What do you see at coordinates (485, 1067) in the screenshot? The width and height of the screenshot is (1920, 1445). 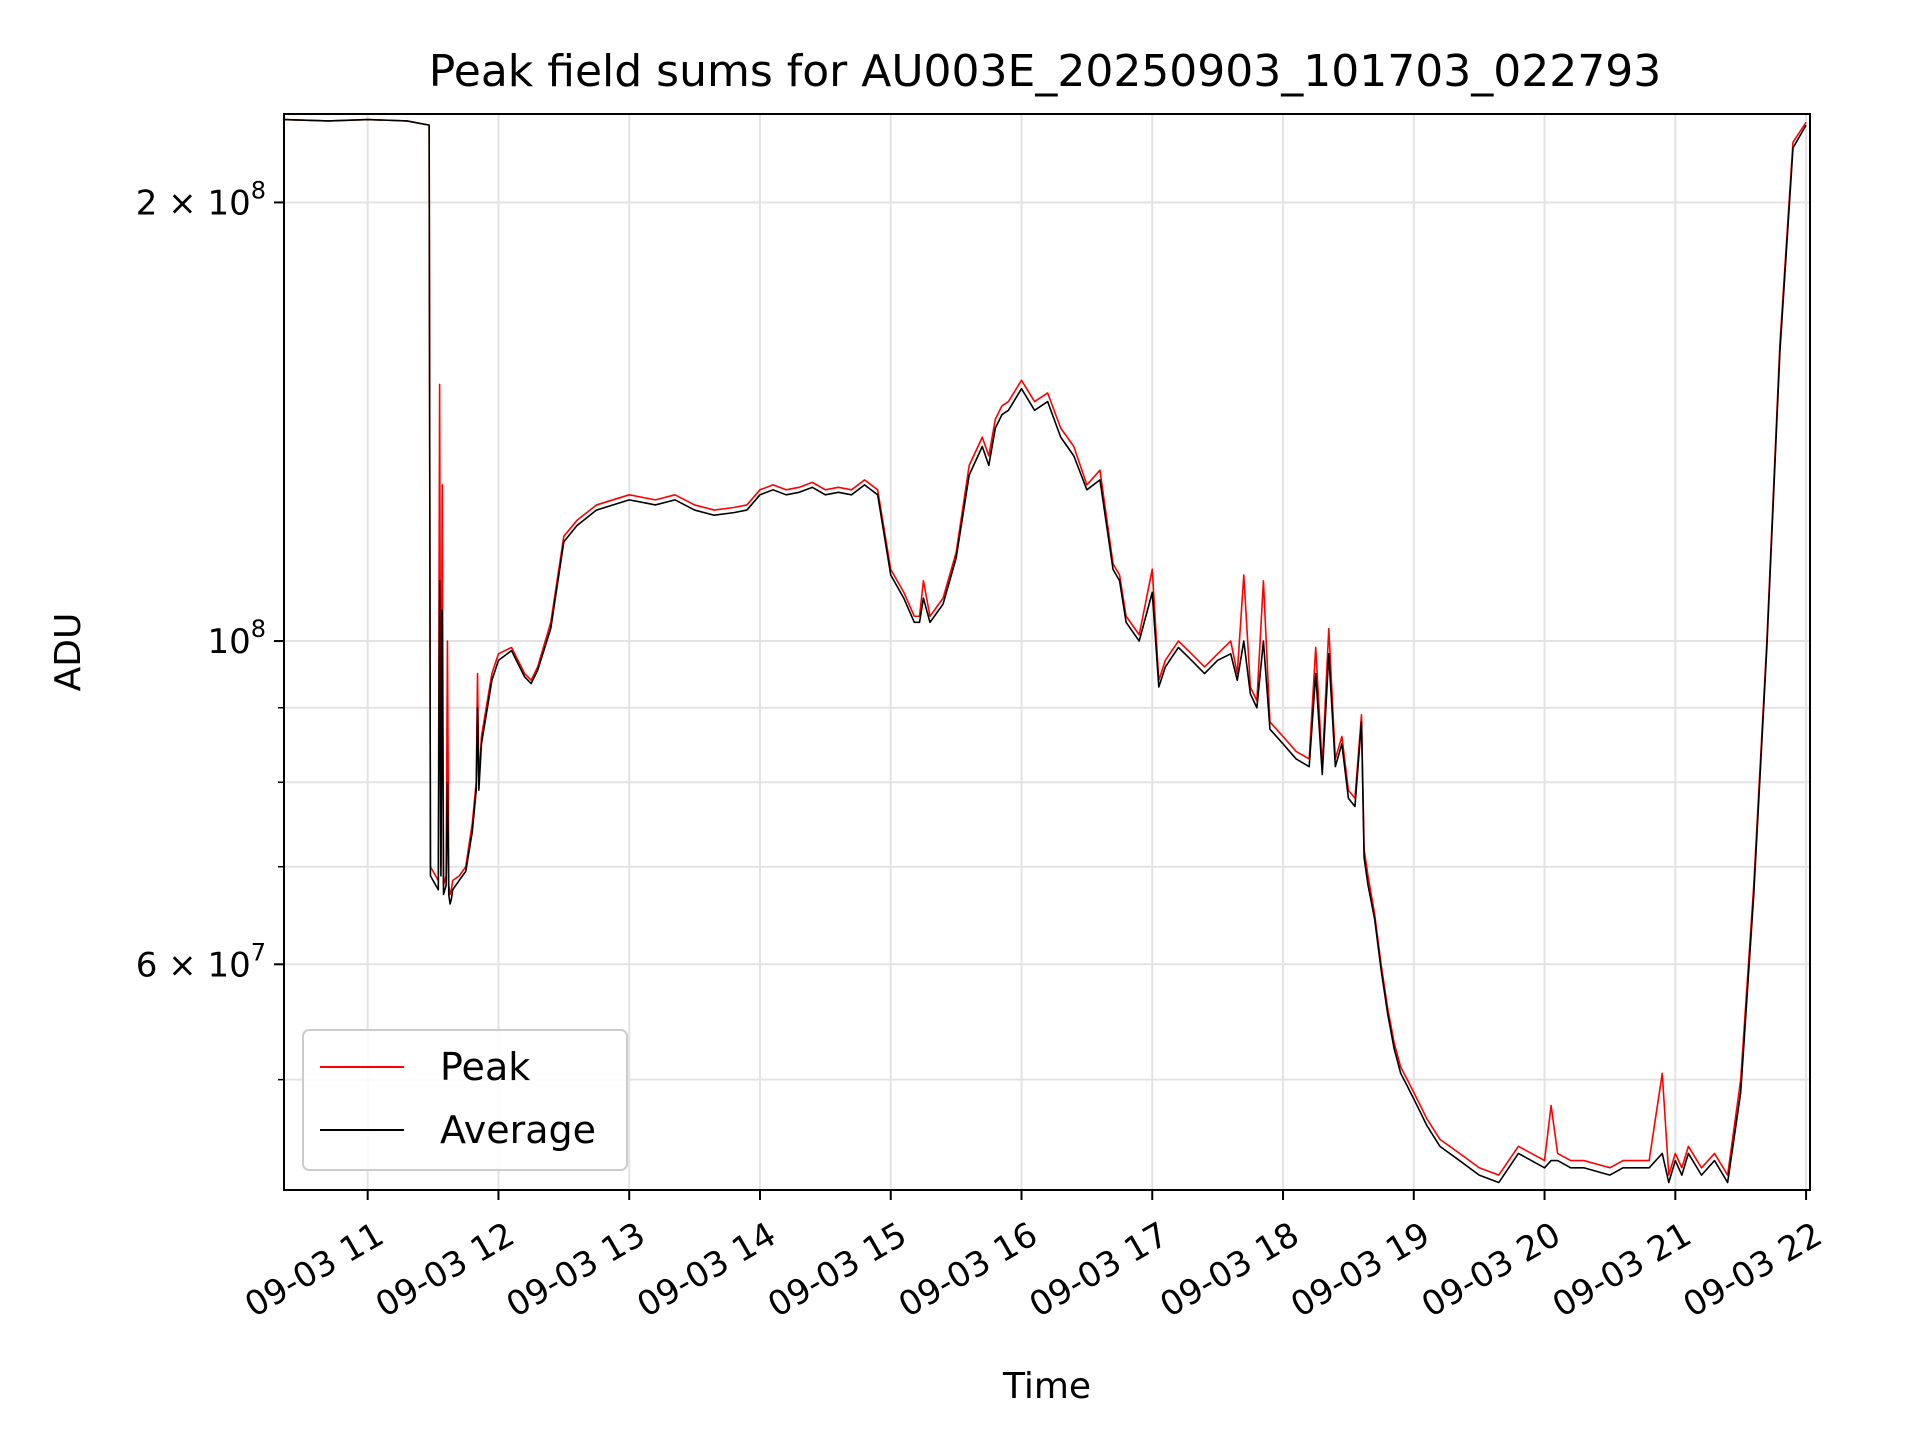 I see `legend-label-peak: Peak` at bounding box center [485, 1067].